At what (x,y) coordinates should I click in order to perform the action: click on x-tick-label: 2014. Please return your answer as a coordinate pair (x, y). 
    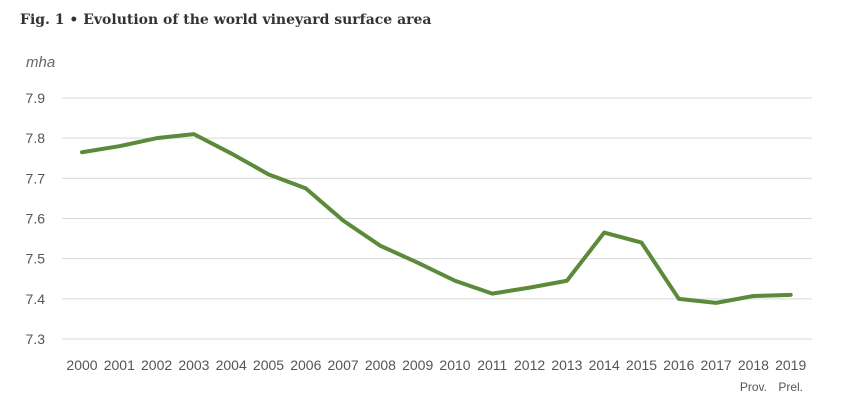
    Looking at the image, I should click on (604, 365).